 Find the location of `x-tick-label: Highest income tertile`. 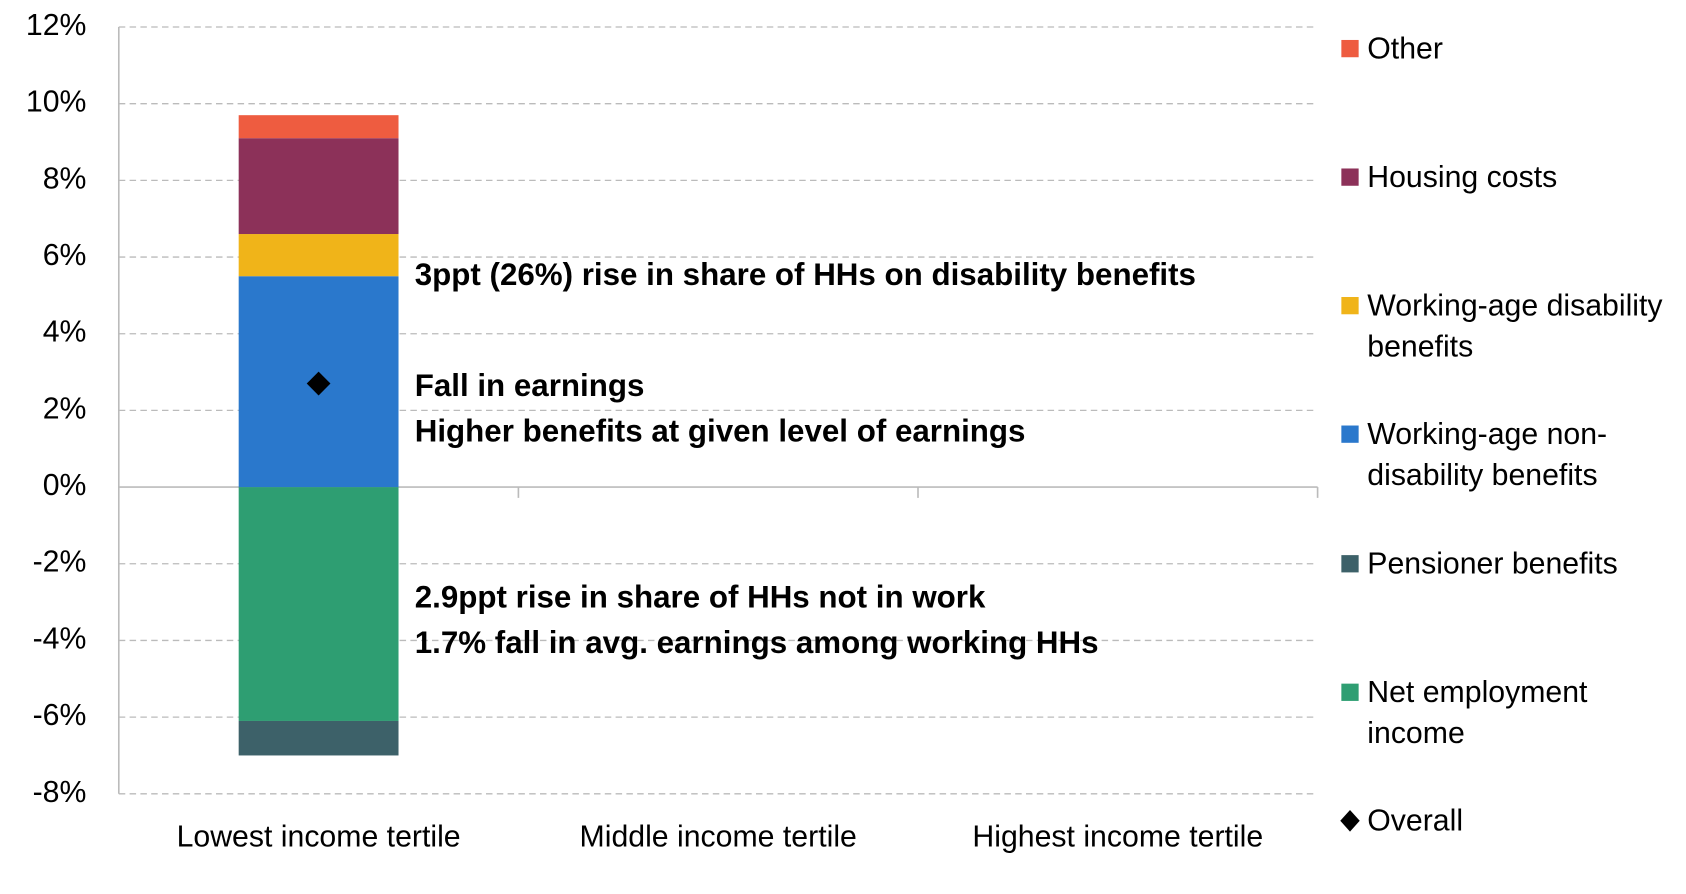

x-tick-label: Highest income tertile is located at coordinates (1118, 836).